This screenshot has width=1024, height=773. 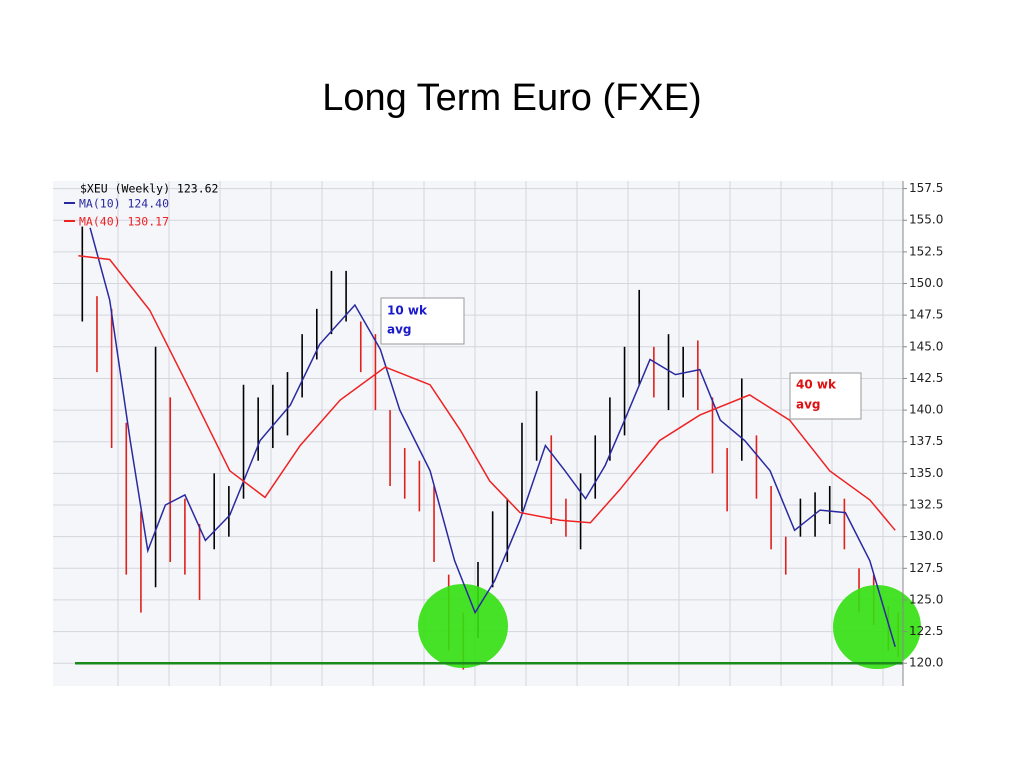 I want to click on y-tick-label: 140.0, so click(x=926, y=410).